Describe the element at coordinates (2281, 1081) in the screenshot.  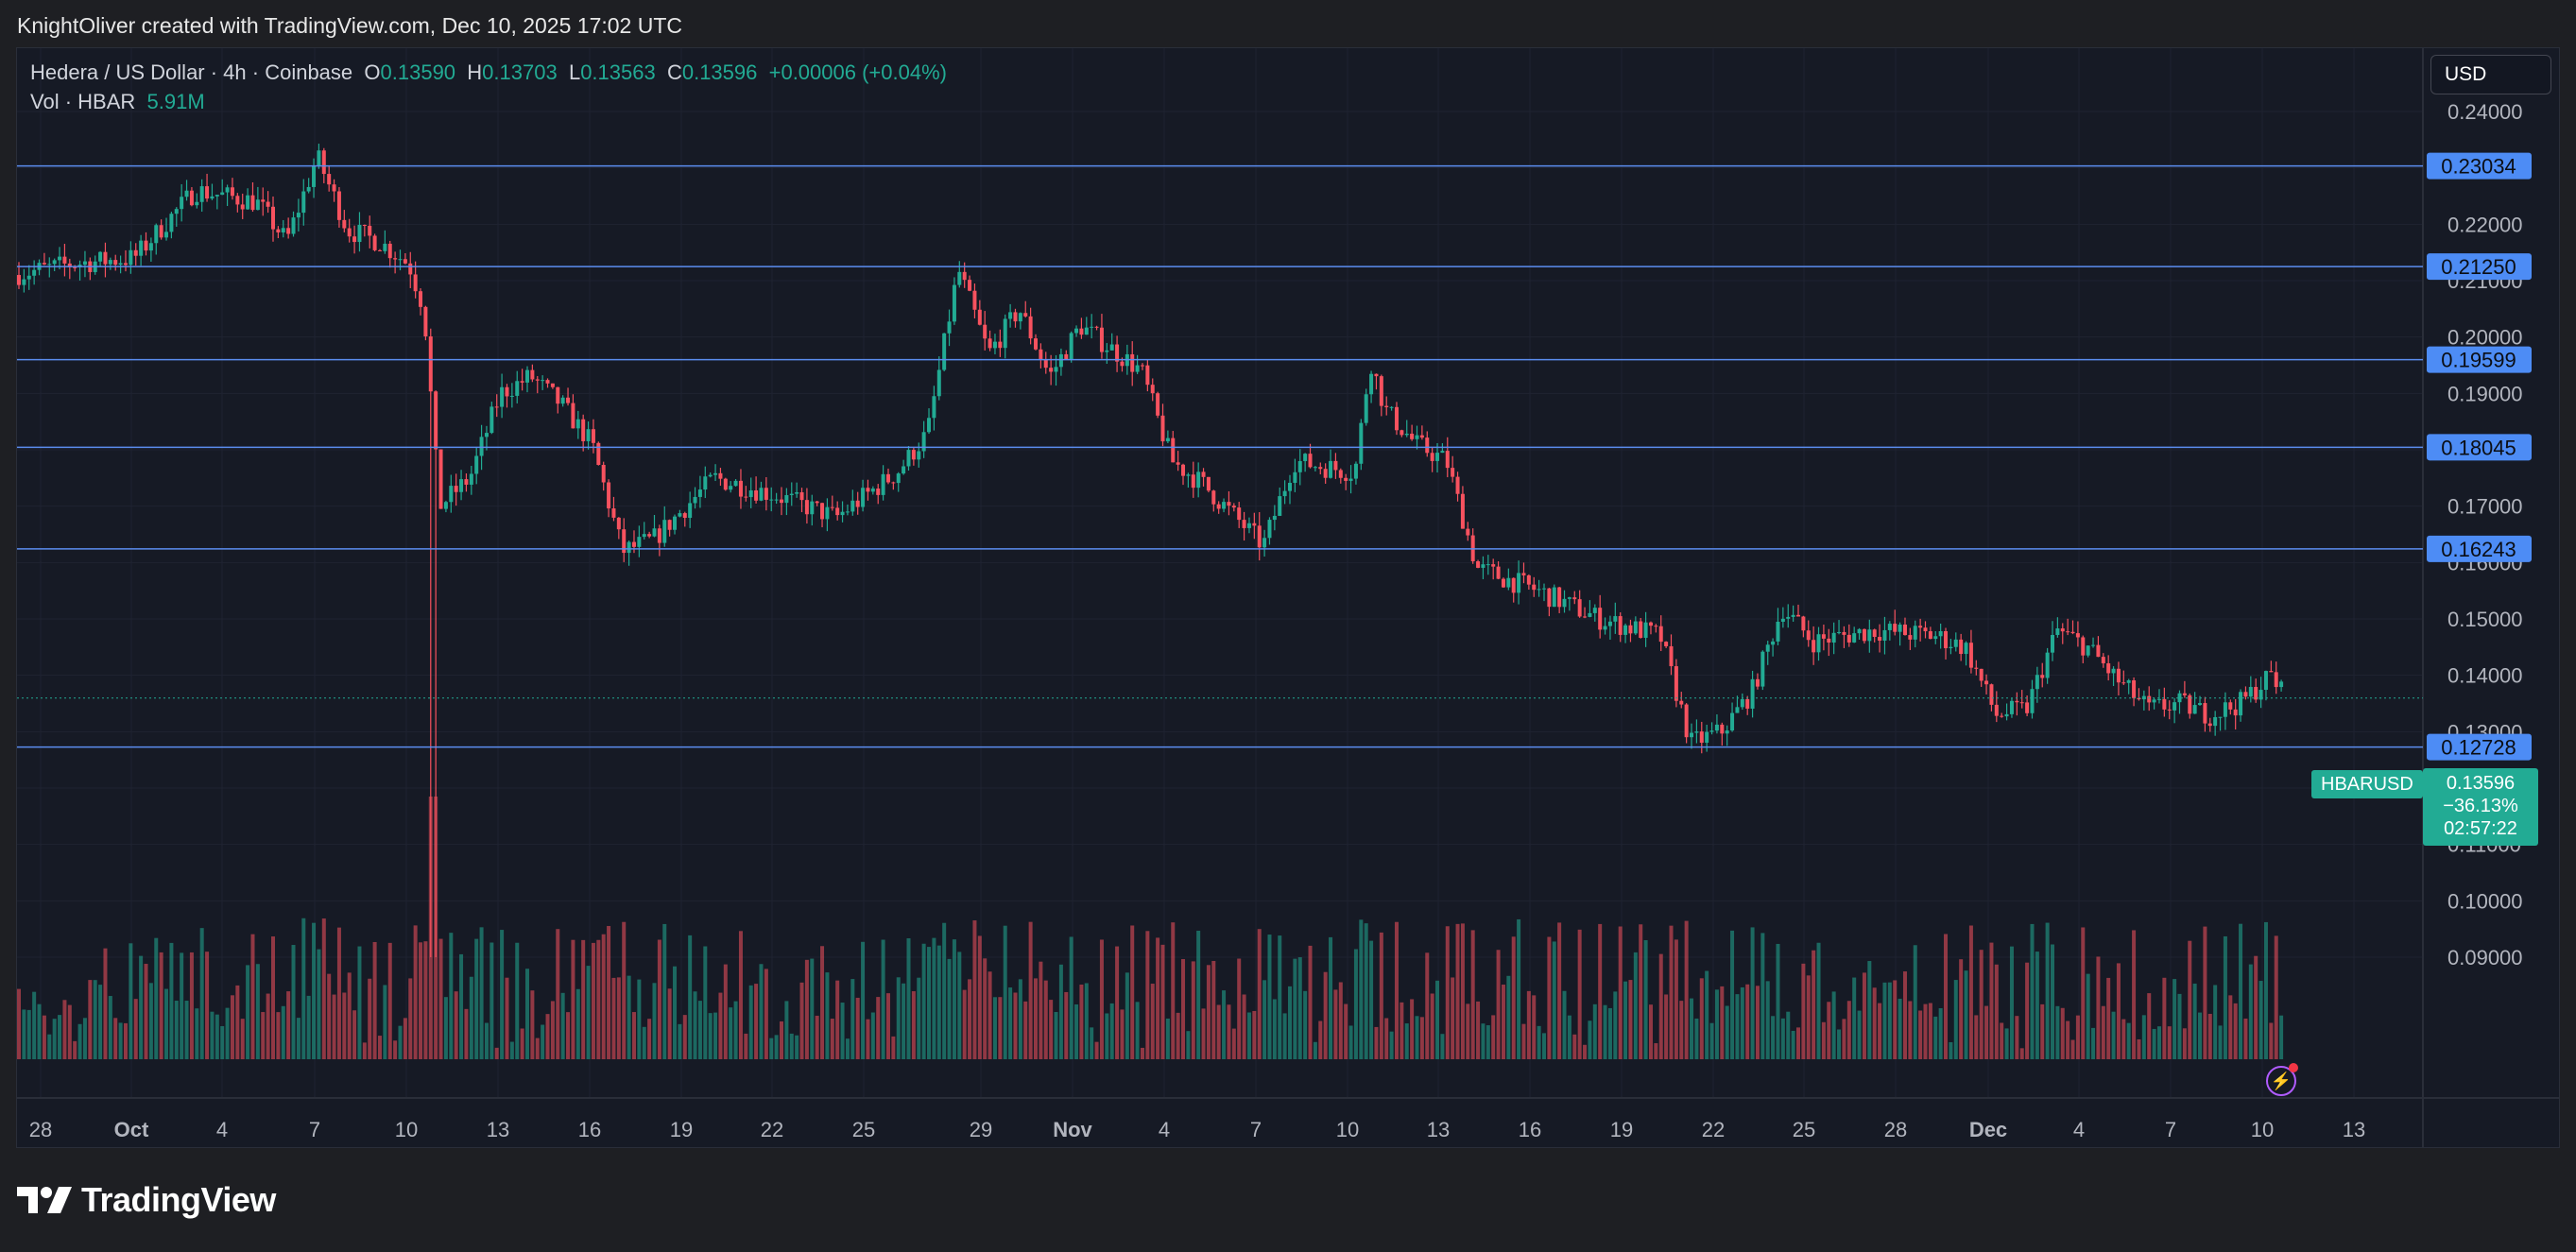
I see `lightning-icon: ⚡` at that location.